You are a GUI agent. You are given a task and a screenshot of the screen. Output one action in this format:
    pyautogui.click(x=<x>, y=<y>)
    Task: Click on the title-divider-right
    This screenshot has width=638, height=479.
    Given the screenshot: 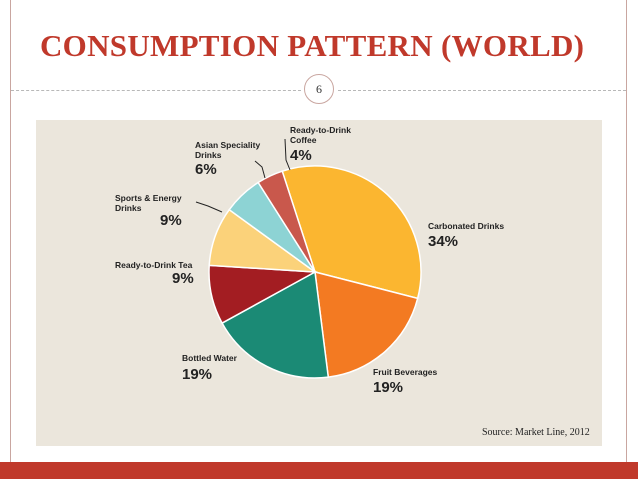 What is the action you would take?
    pyautogui.click(x=482, y=90)
    